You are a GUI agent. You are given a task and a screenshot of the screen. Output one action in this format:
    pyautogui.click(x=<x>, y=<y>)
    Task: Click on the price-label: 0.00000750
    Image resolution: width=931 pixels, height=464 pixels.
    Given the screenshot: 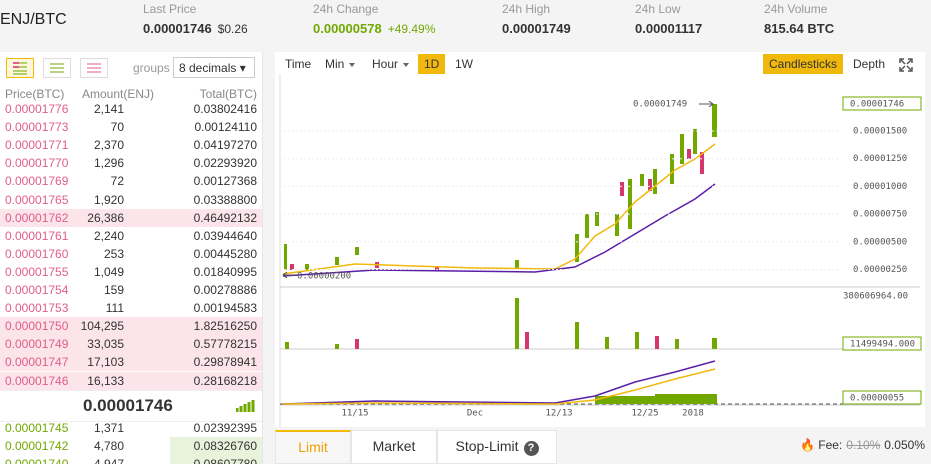 What is the action you would take?
    pyautogui.click(x=880, y=215)
    